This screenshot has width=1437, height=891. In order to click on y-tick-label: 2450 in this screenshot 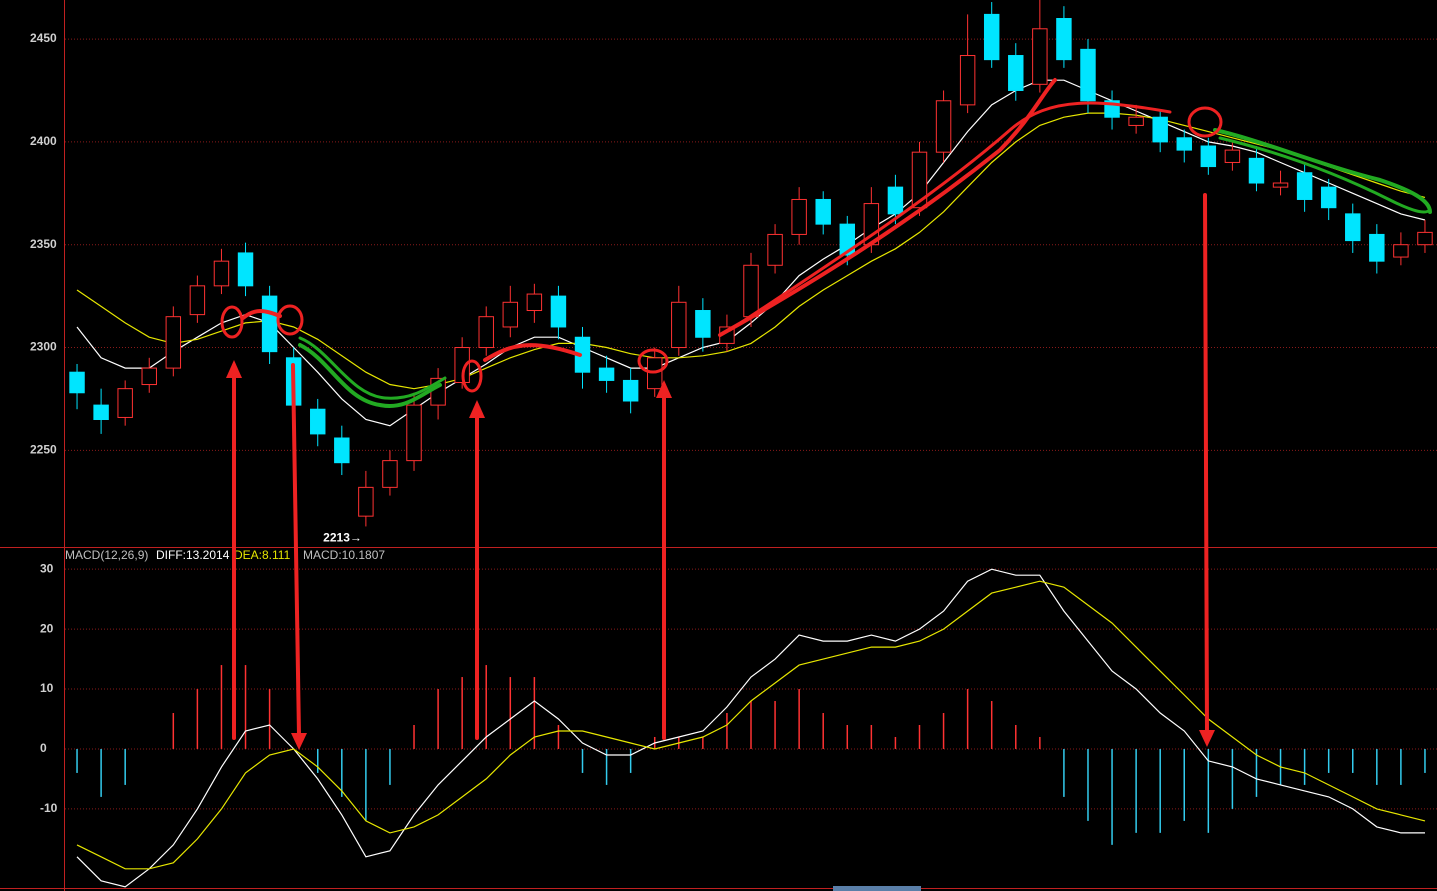, I will do `click(43, 38)`.